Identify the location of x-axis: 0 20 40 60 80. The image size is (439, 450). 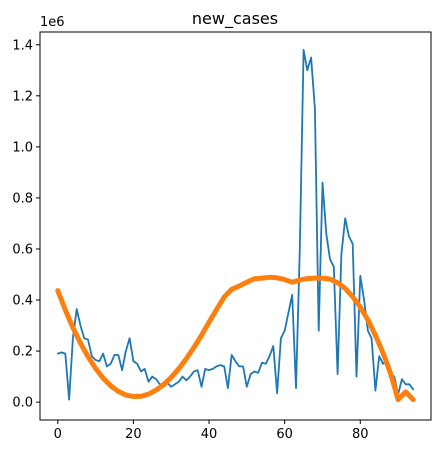
(211, 431).